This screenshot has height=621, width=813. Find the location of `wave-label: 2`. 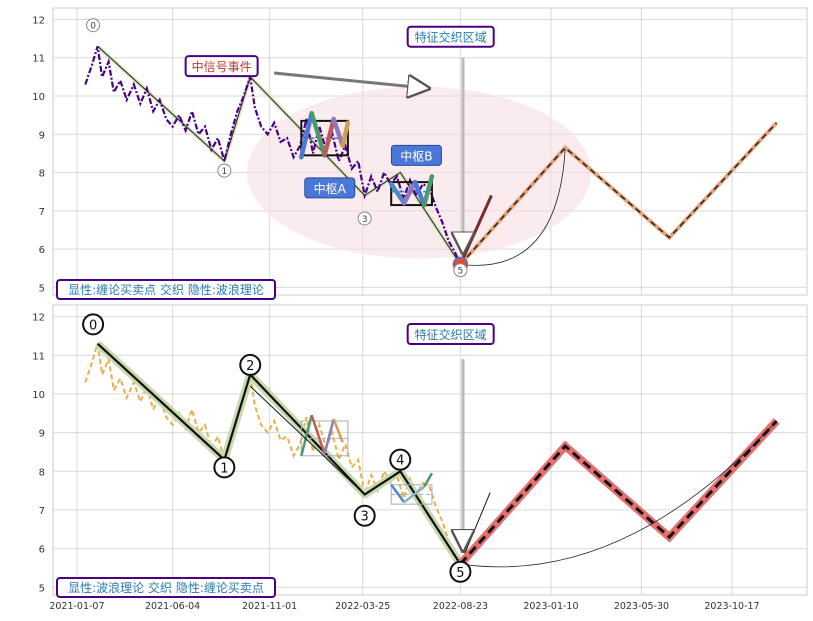

wave-label: 2 is located at coordinates (250, 366).